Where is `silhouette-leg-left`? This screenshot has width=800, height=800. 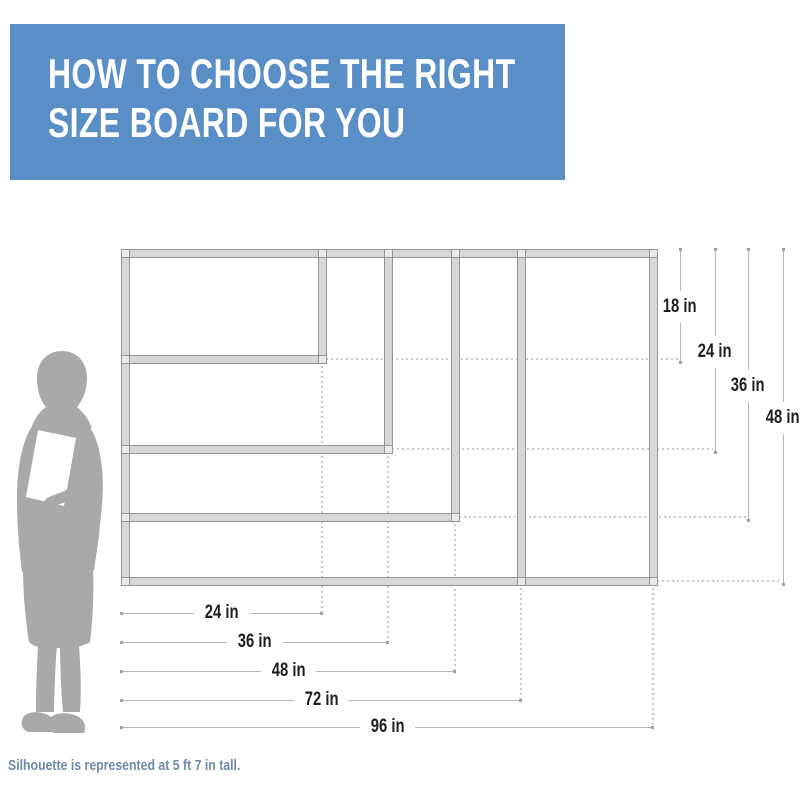
silhouette-leg-left is located at coordinates (46, 678).